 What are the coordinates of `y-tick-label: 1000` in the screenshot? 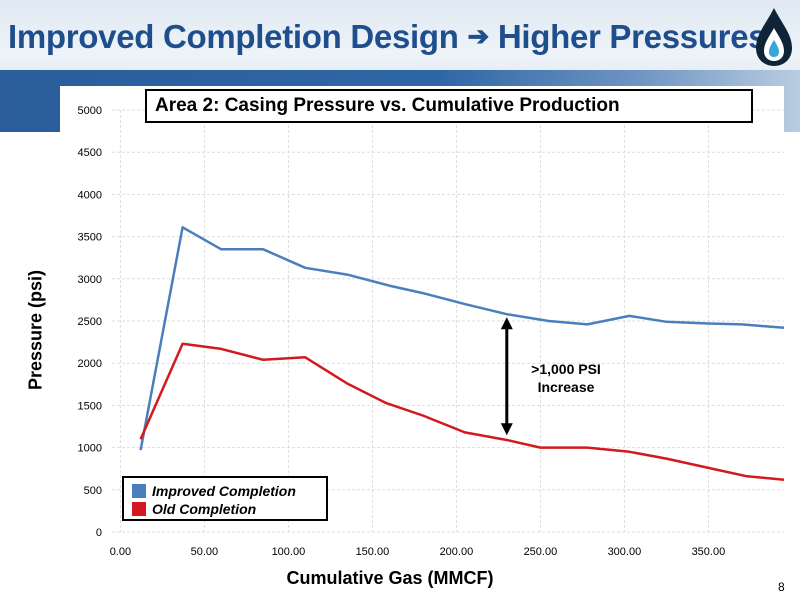 It's located at (90, 449).